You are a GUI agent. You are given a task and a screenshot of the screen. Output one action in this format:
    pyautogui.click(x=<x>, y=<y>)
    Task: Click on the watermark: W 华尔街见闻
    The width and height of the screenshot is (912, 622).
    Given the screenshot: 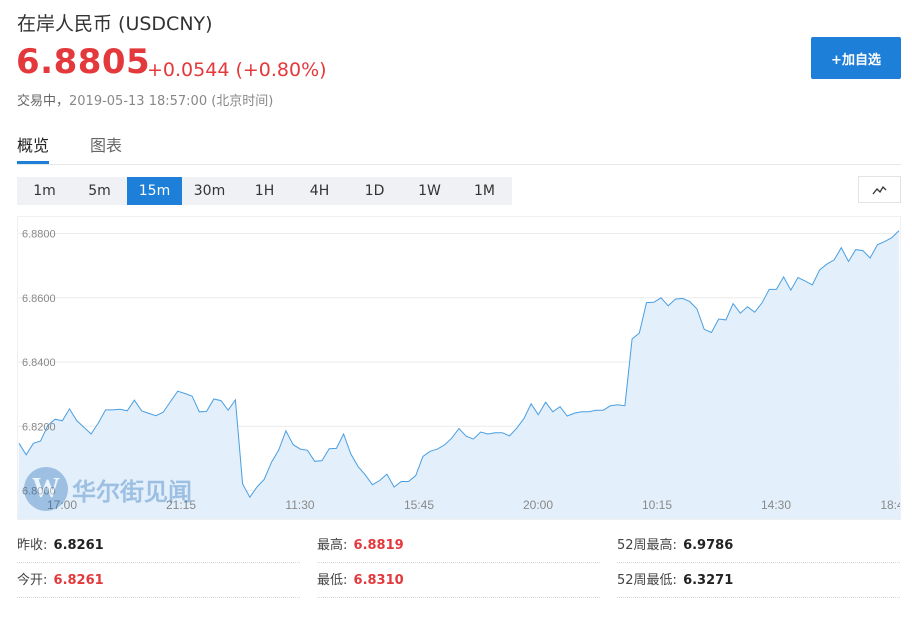 What is the action you would take?
    pyautogui.click(x=108, y=489)
    